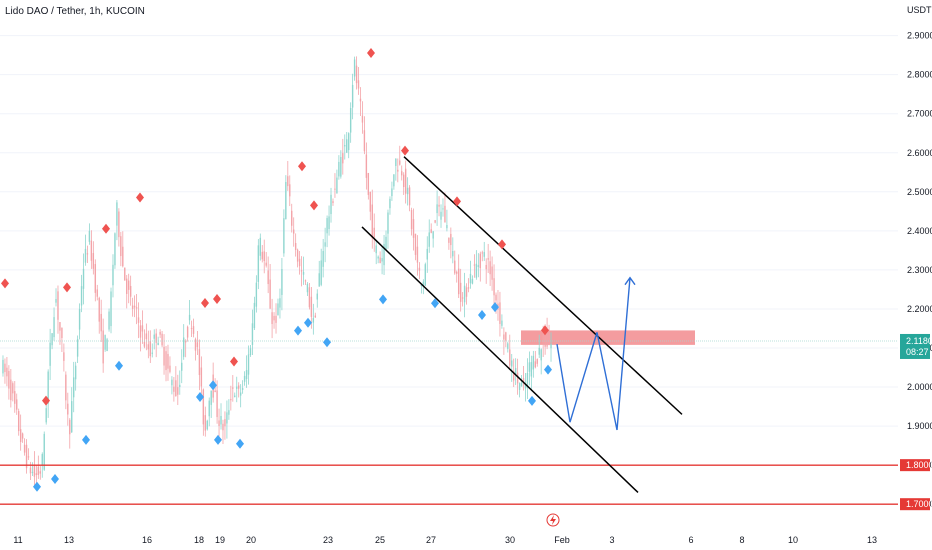 Image resolution: width=932 pixels, height=550 pixels. Describe the element at coordinates (919, 465) in the screenshot. I see `support-price-label: 1.8000` at that location.